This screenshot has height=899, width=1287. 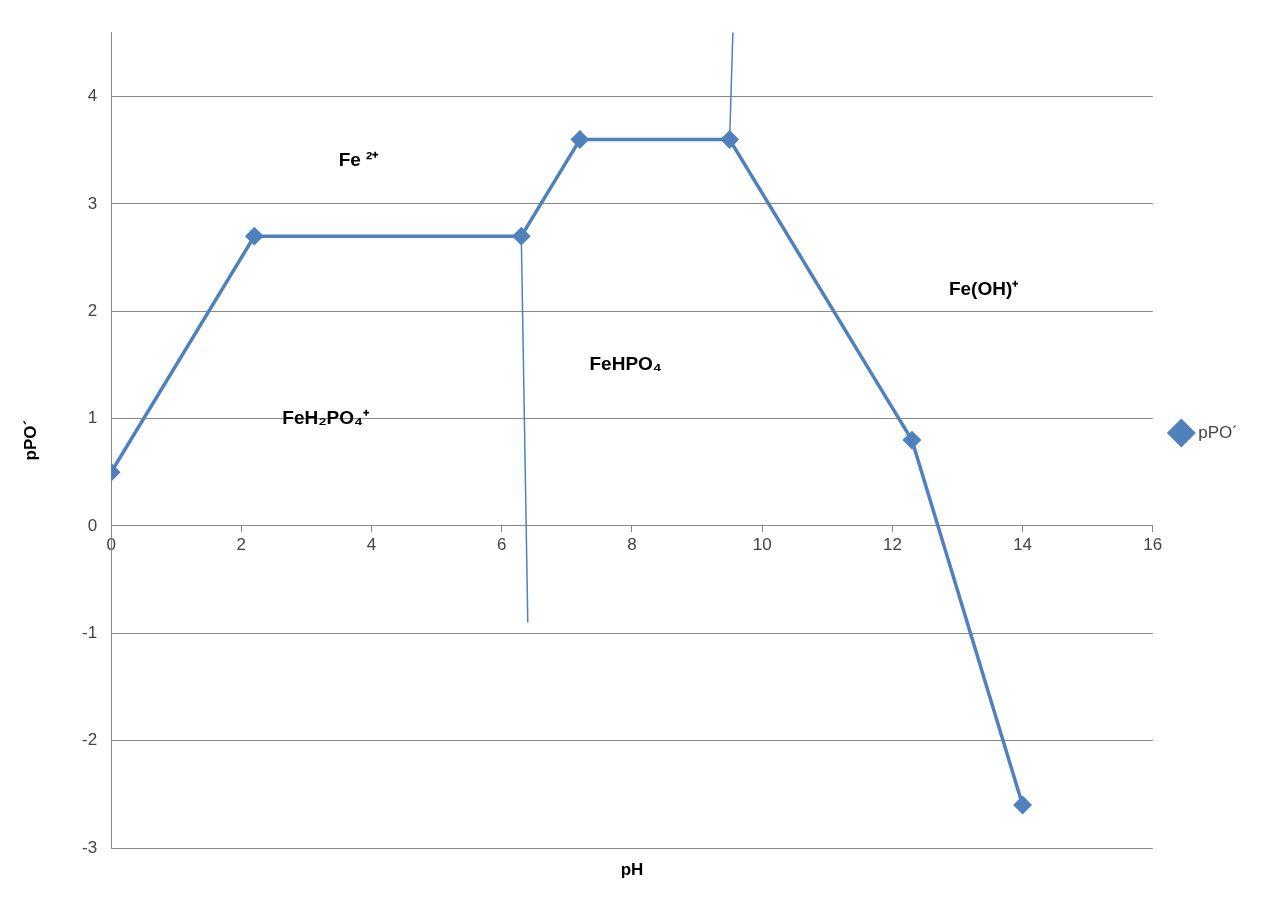 What do you see at coordinates (92, 310) in the screenshot?
I see `y-tick-label: 2` at bounding box center [92, 310].